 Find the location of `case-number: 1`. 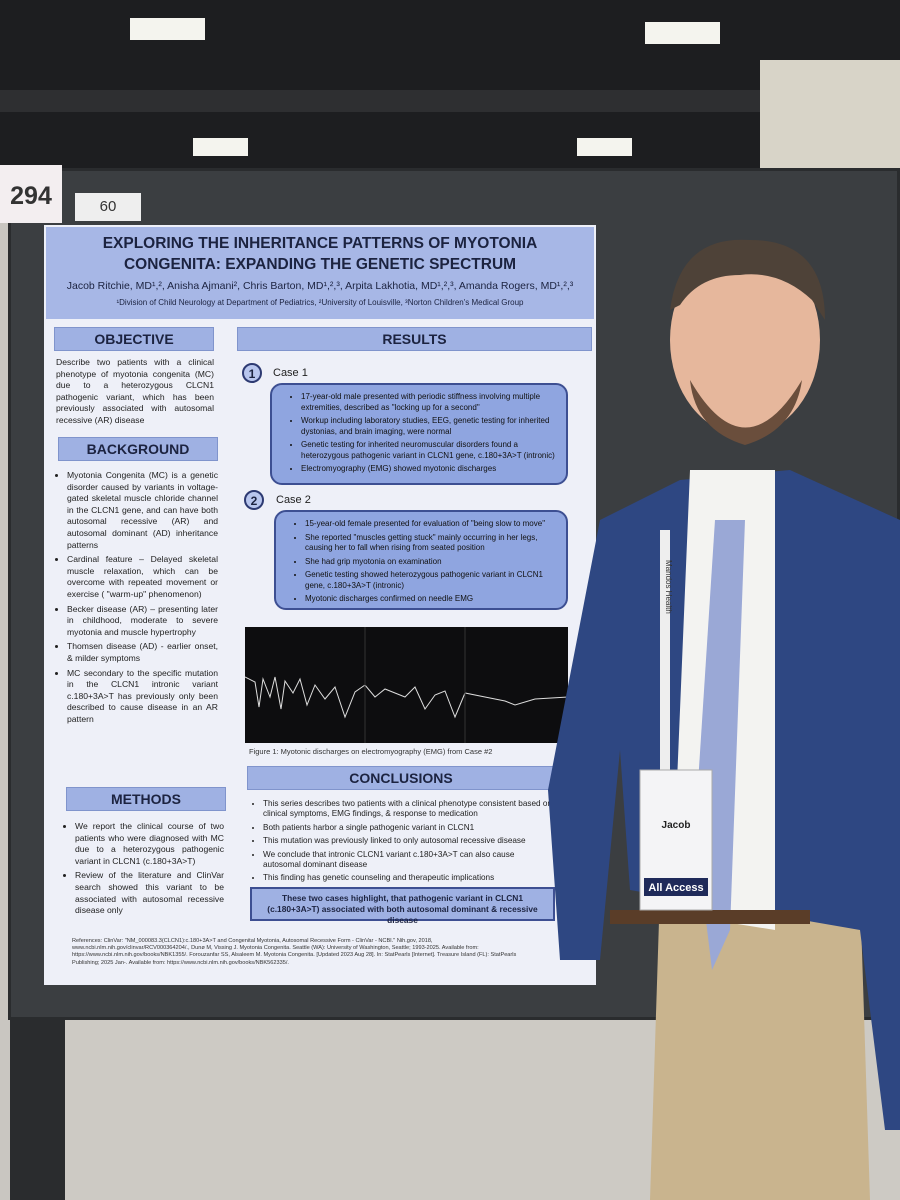

case-number: 1 is located at coordinates (252, 373).